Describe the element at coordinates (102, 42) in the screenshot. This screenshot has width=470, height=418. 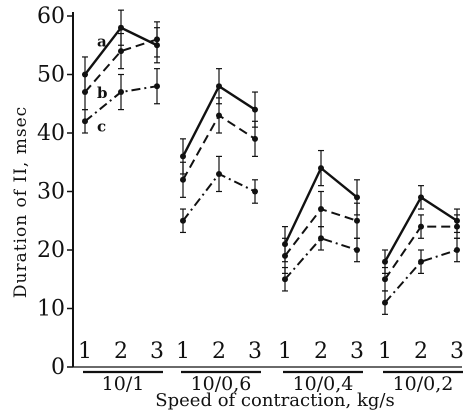
I see `series-label-a: a` at that location.